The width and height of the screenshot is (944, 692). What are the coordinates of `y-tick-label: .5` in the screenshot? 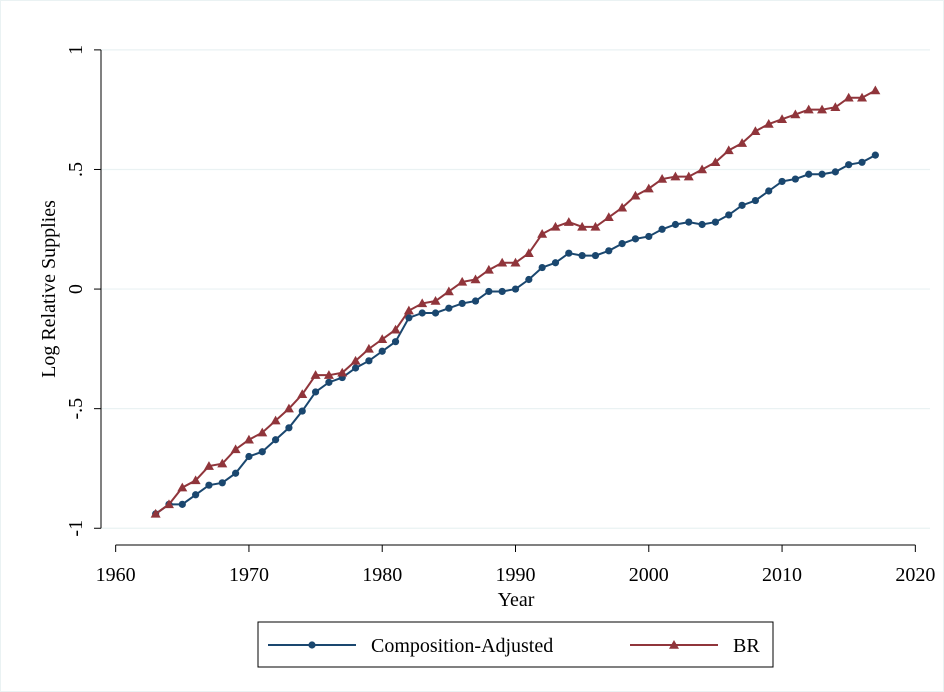 It's located at (76, 169).